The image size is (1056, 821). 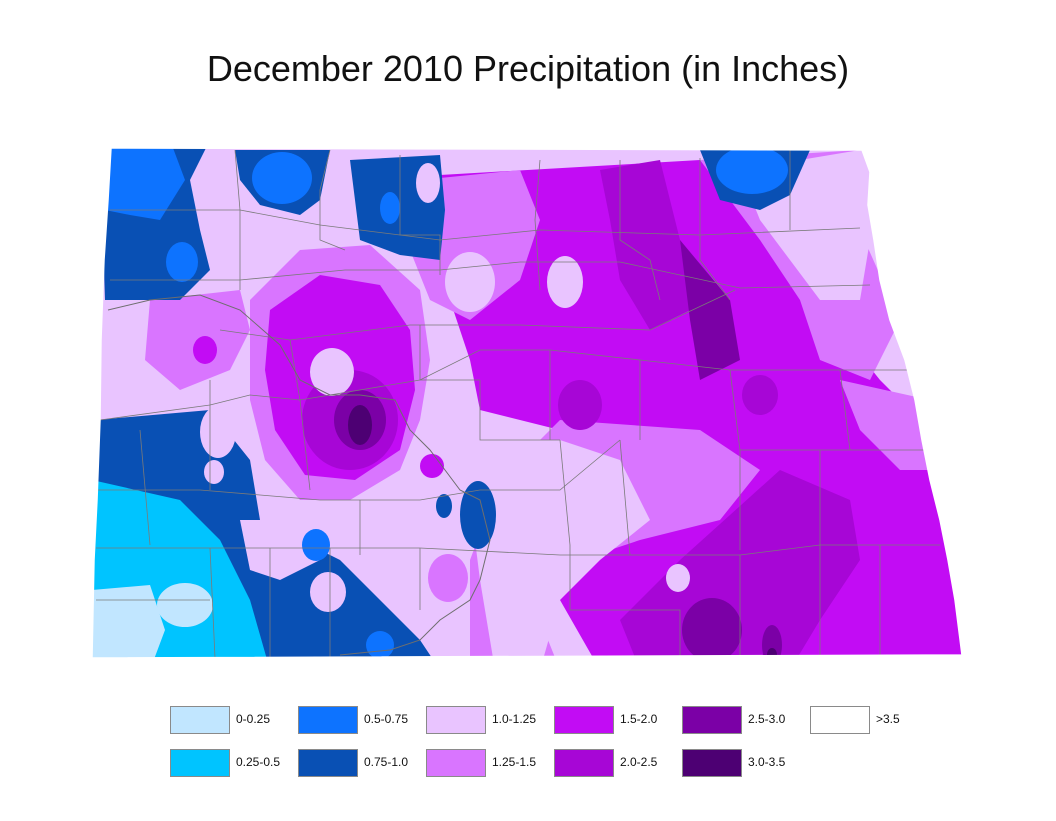 What do you see at coordinates (767, 719) in the screenshot?
I see `legend-label: 2.5-3.0` at bounding box center [767, 719].